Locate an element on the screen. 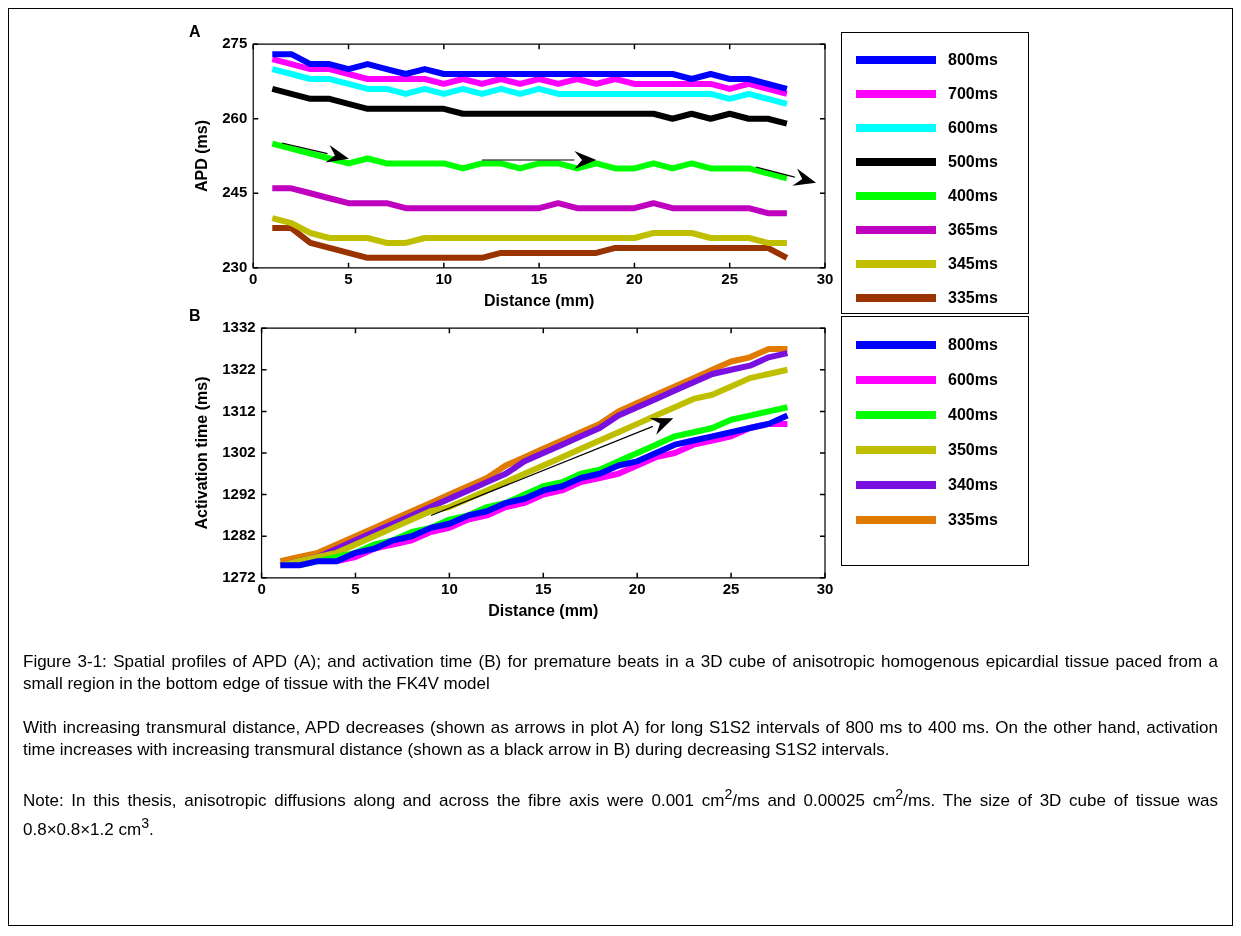 The width and height of the screenshot is (1241, 936). y-tick-label: 230 is located at coordinates (235, 266).